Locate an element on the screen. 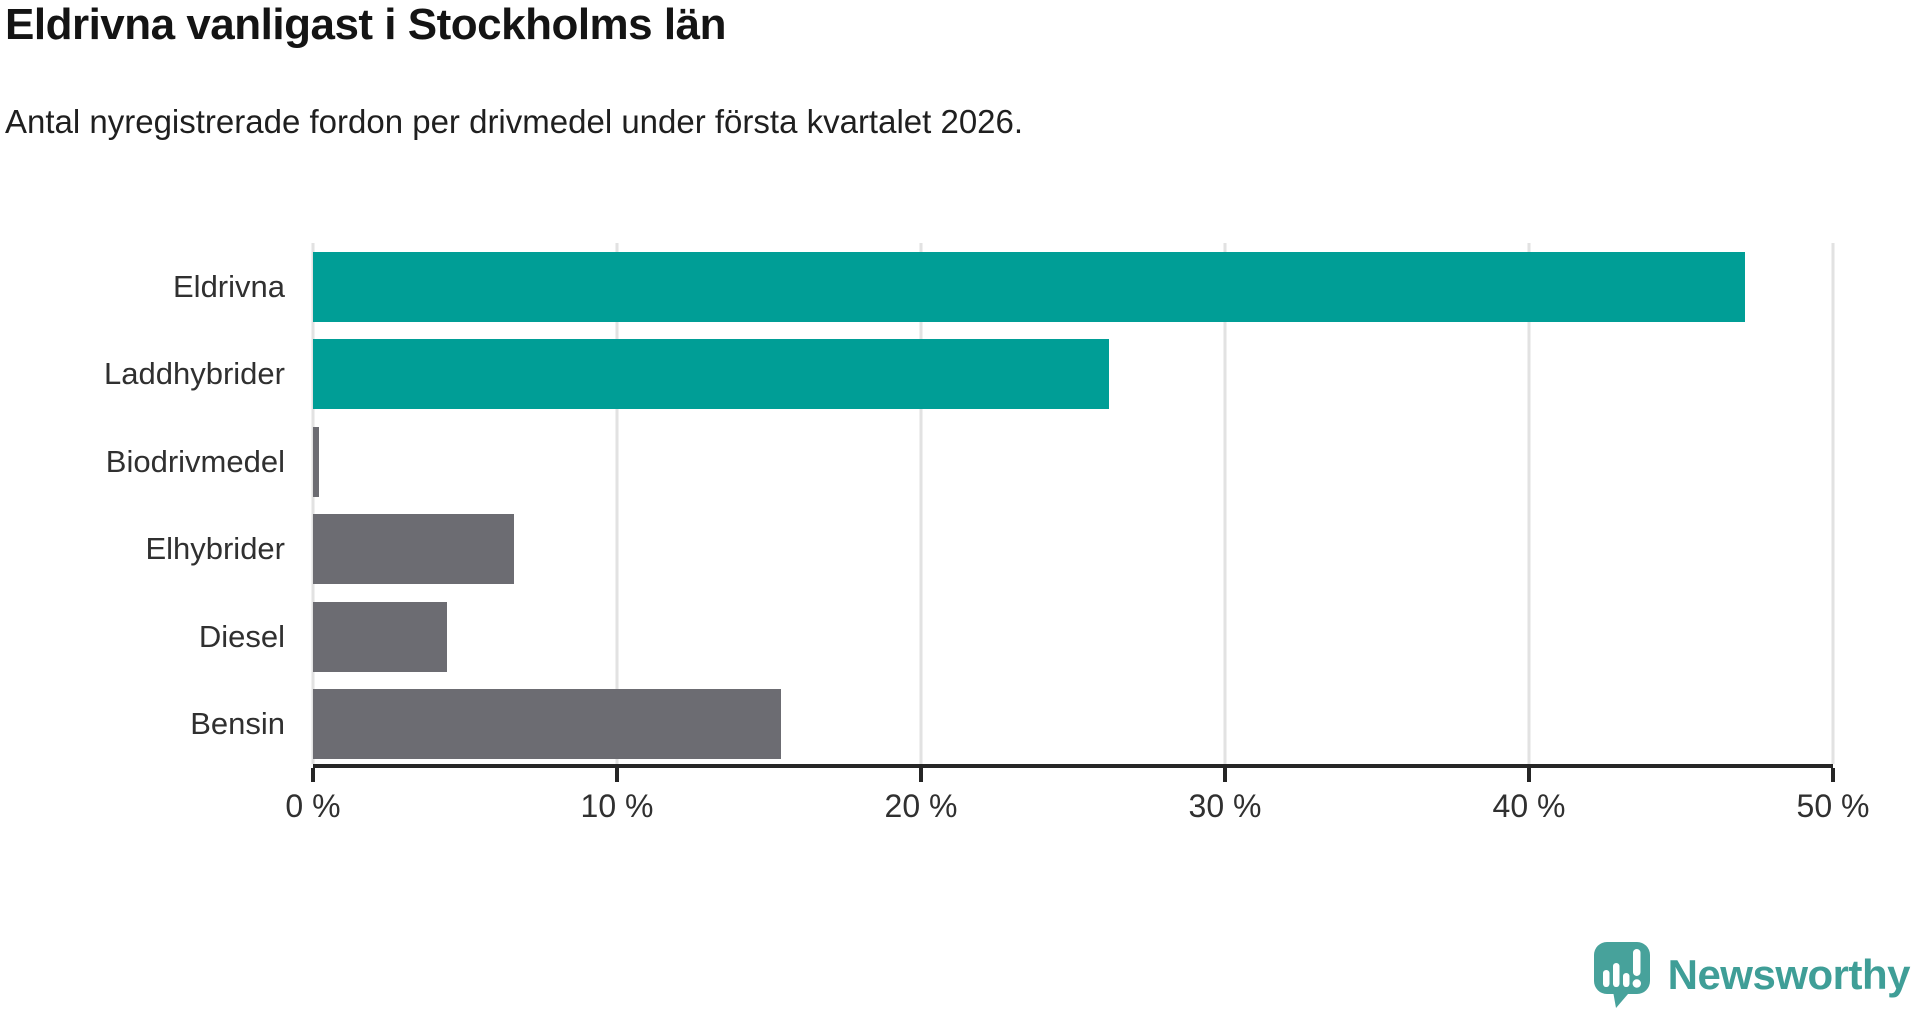 Image resolution: width=1920 pixels, height=1010 pixels. category-label-biodrivmedel: Biodrivmedel is located at coordinates (195, 461).